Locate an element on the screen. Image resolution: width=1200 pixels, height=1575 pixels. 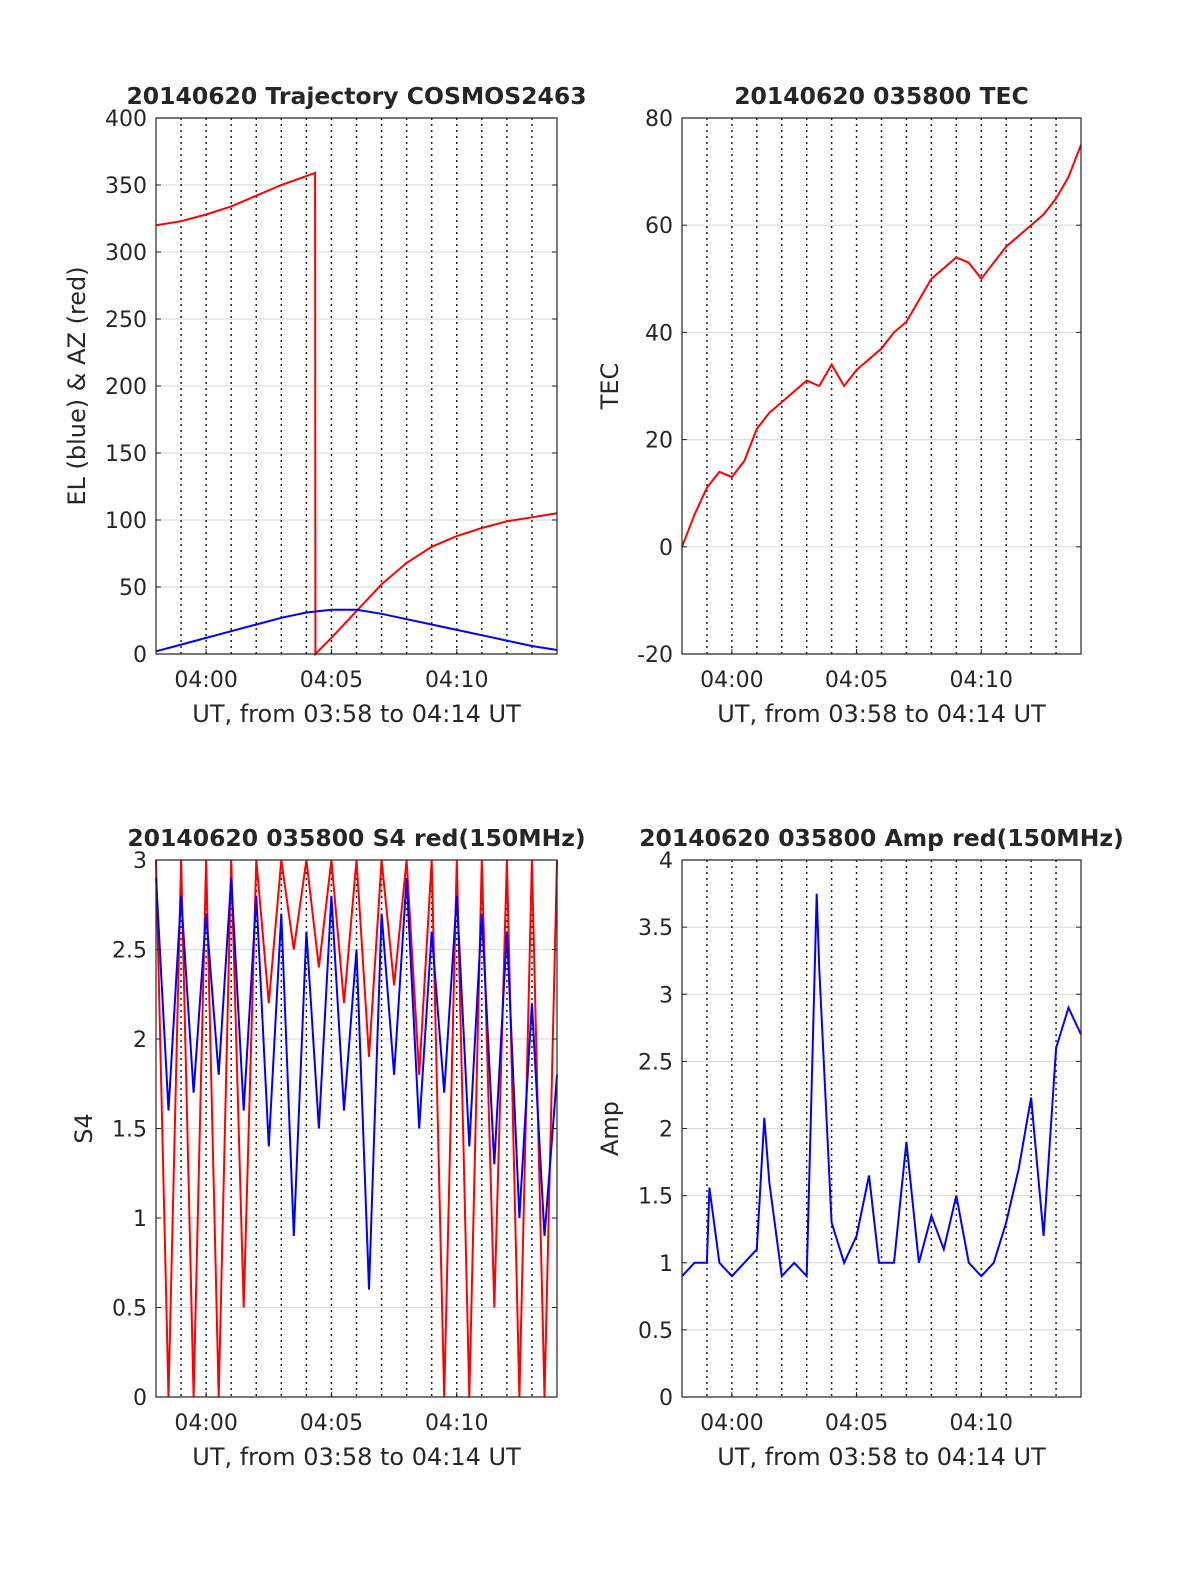
y-tick-label: 100 is located at coordinates (126, 521).